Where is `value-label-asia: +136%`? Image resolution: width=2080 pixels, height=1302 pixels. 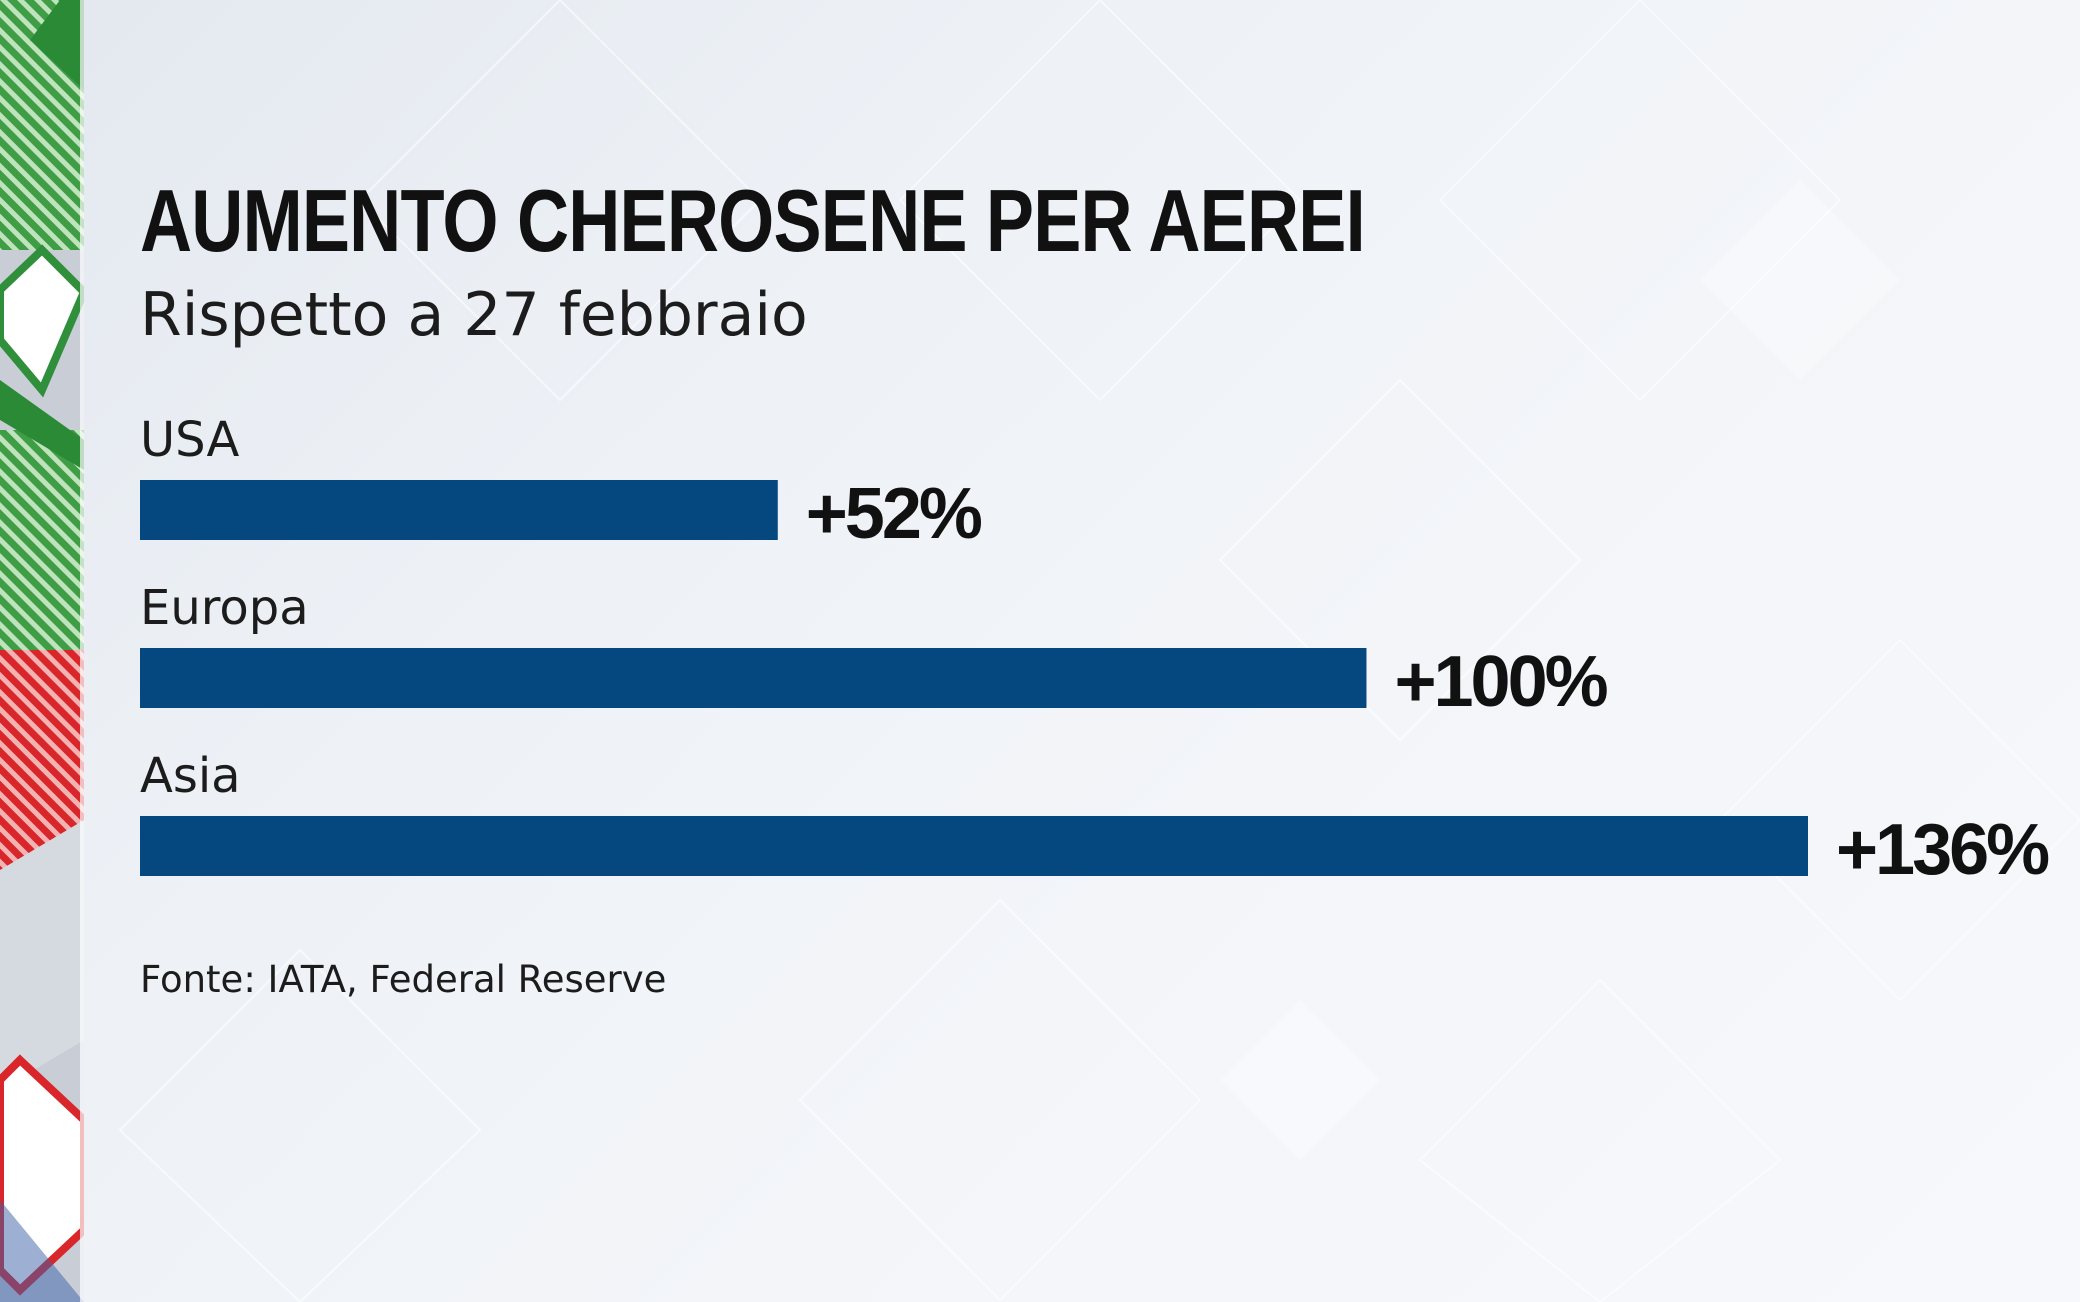 value-label-asia: +136% is located at coordinates (1942, 850).